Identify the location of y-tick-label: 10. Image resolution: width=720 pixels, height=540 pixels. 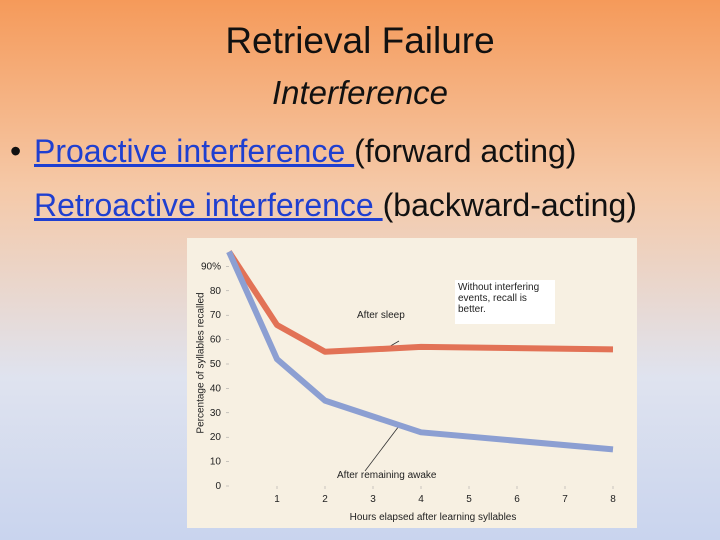
(216, 462).